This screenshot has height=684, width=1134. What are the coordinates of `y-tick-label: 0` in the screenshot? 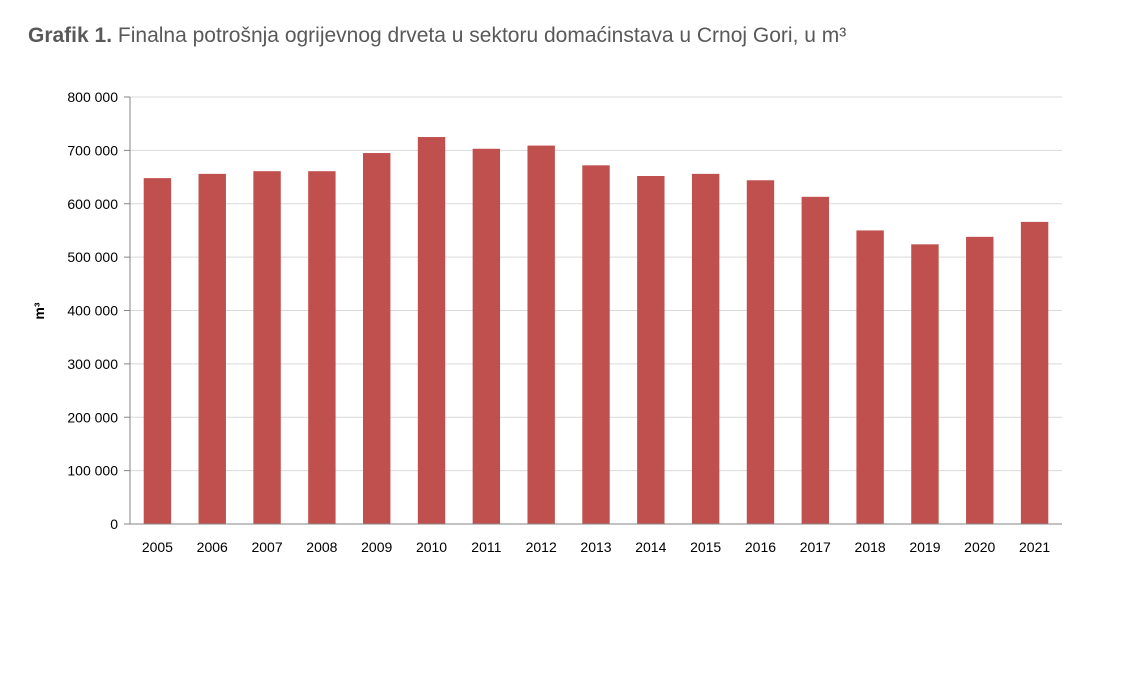 It's located at (114, 524).